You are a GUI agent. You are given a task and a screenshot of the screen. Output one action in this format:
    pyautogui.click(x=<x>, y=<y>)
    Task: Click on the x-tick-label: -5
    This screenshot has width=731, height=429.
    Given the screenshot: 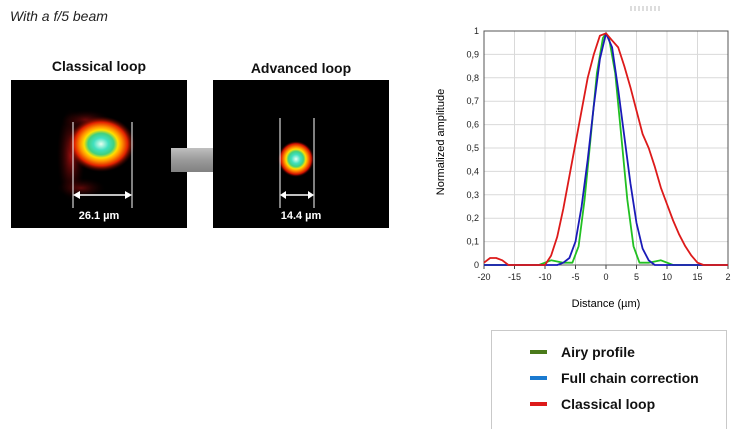 What is the action you would take?
    pyautogui.click(x=575, y=277)
    